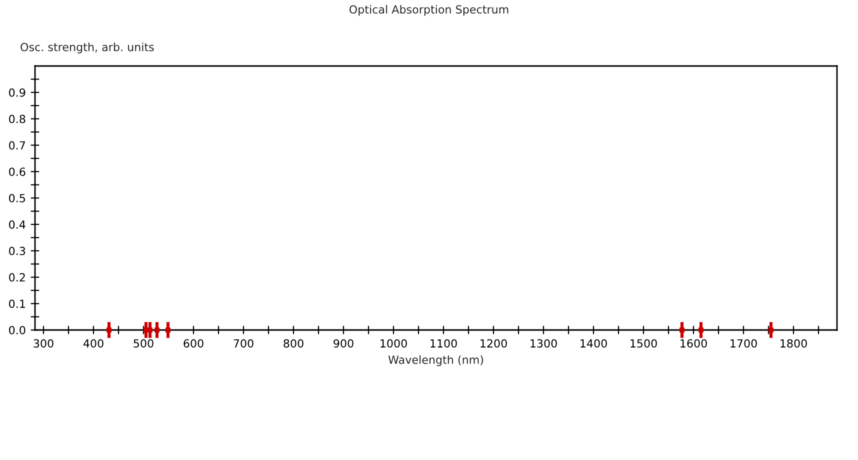 The image size is (858, 460). I want to click on y-tick-label: 0.5, so click(17, 198).